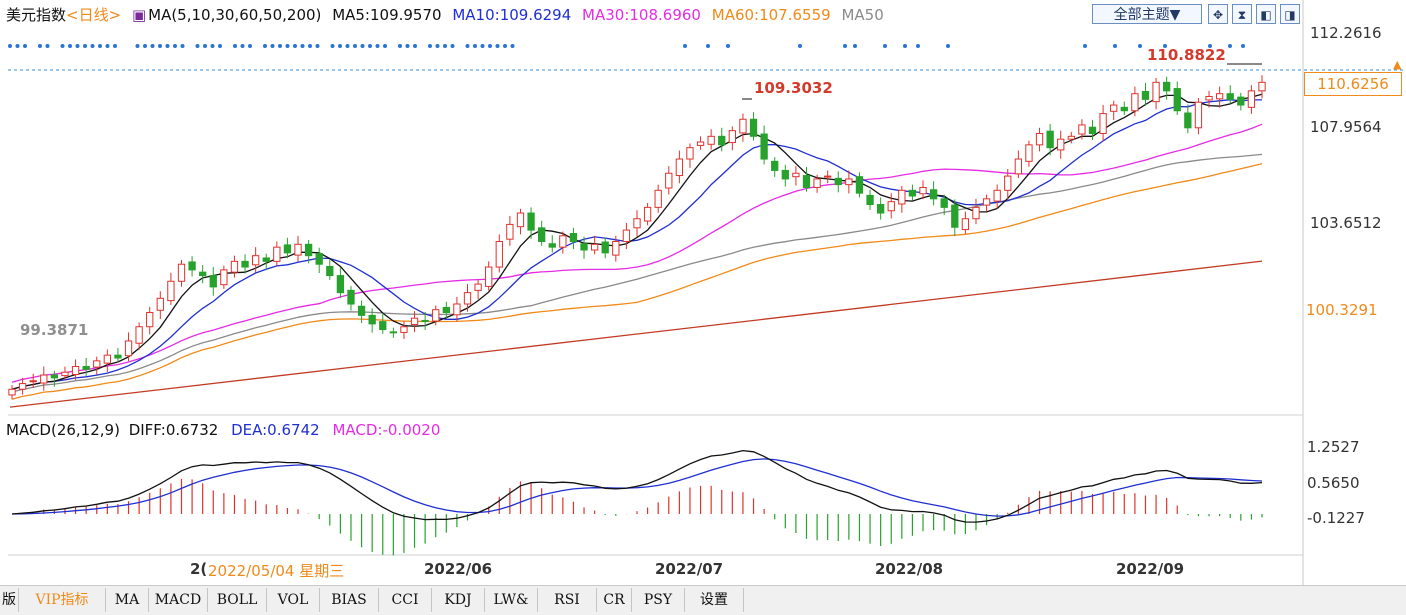 The image size is (1406, 615). I want to click on ma60-value: MA60:107.6559, so click(771, 15).